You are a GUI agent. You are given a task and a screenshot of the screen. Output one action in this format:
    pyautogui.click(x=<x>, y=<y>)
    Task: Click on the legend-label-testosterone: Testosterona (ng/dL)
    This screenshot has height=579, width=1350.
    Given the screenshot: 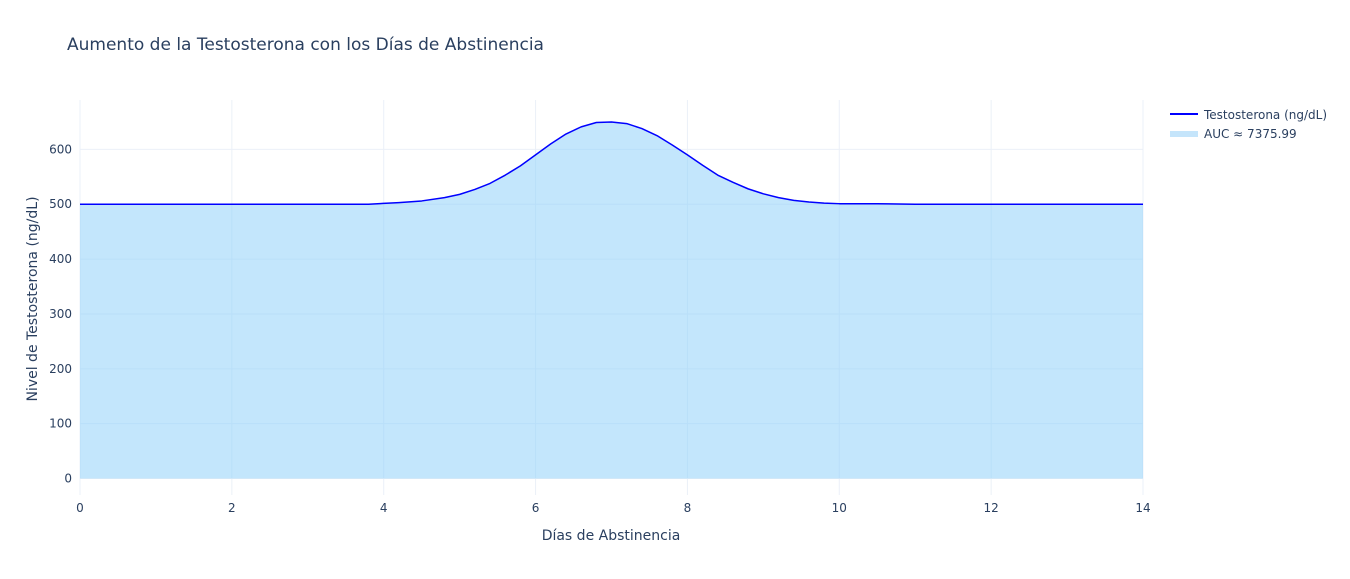 What is the action you would take?
    pyautogui.click(x=1265, y=115)
    